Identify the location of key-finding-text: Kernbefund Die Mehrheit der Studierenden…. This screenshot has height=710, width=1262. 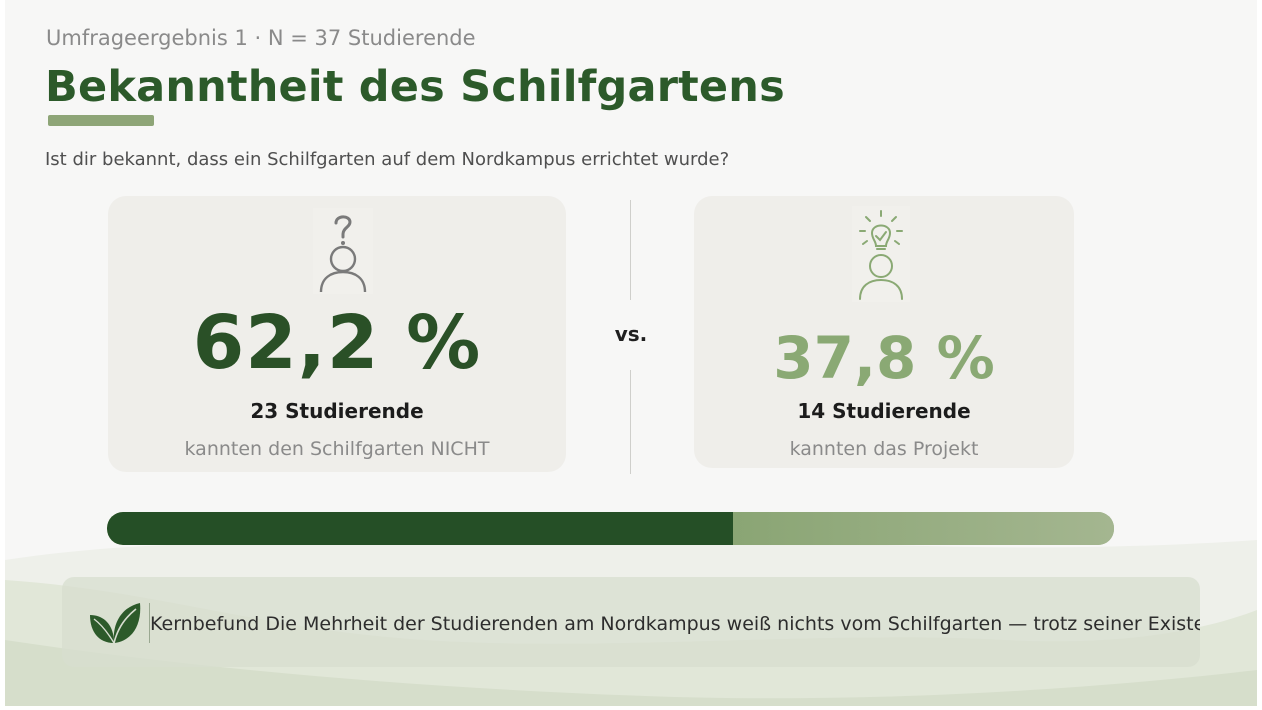
(675, 624).